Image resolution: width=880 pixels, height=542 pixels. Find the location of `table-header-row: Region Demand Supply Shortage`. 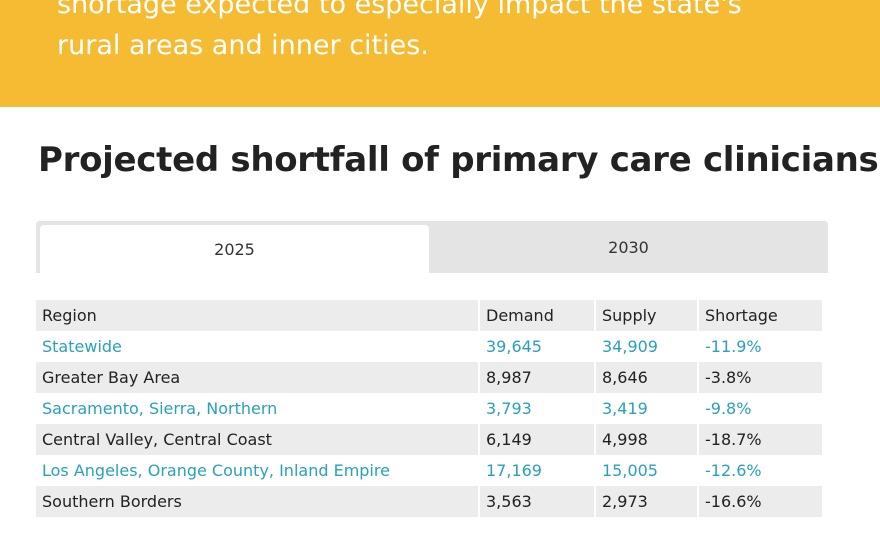

table-header-row: Region Demand Supply Shortage is located at coordinates (429, 315).